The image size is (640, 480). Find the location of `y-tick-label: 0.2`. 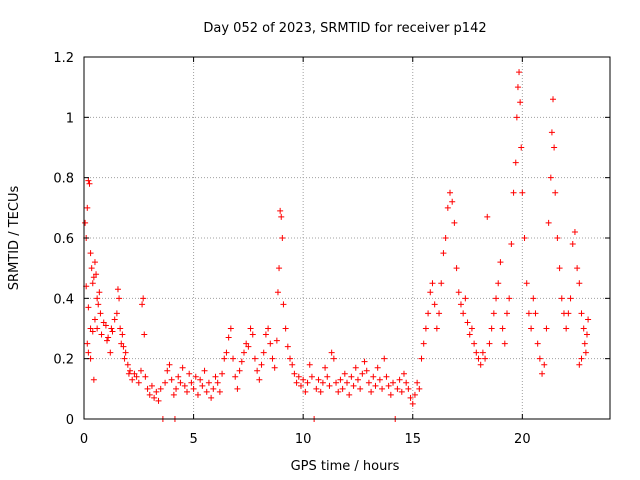

y-tick-label: 0.2 is located at coordinates (63, 360).